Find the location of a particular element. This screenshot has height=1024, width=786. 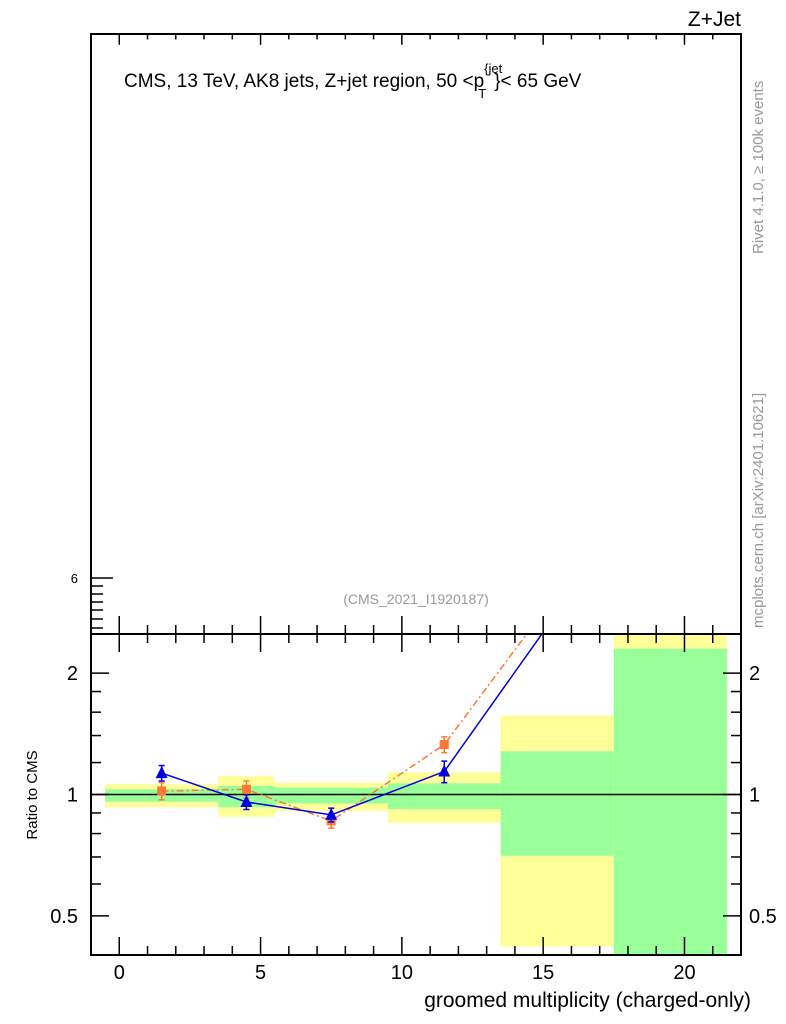

x-tick-label: 0 is located at coordinates (119, 973).